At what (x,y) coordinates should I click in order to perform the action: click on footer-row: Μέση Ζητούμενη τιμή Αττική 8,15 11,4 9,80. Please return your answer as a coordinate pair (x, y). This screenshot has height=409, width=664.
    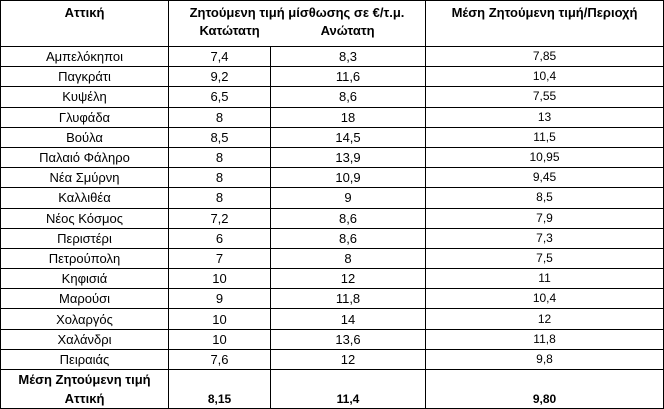
    Looking at the image, I should click on (332, 389).